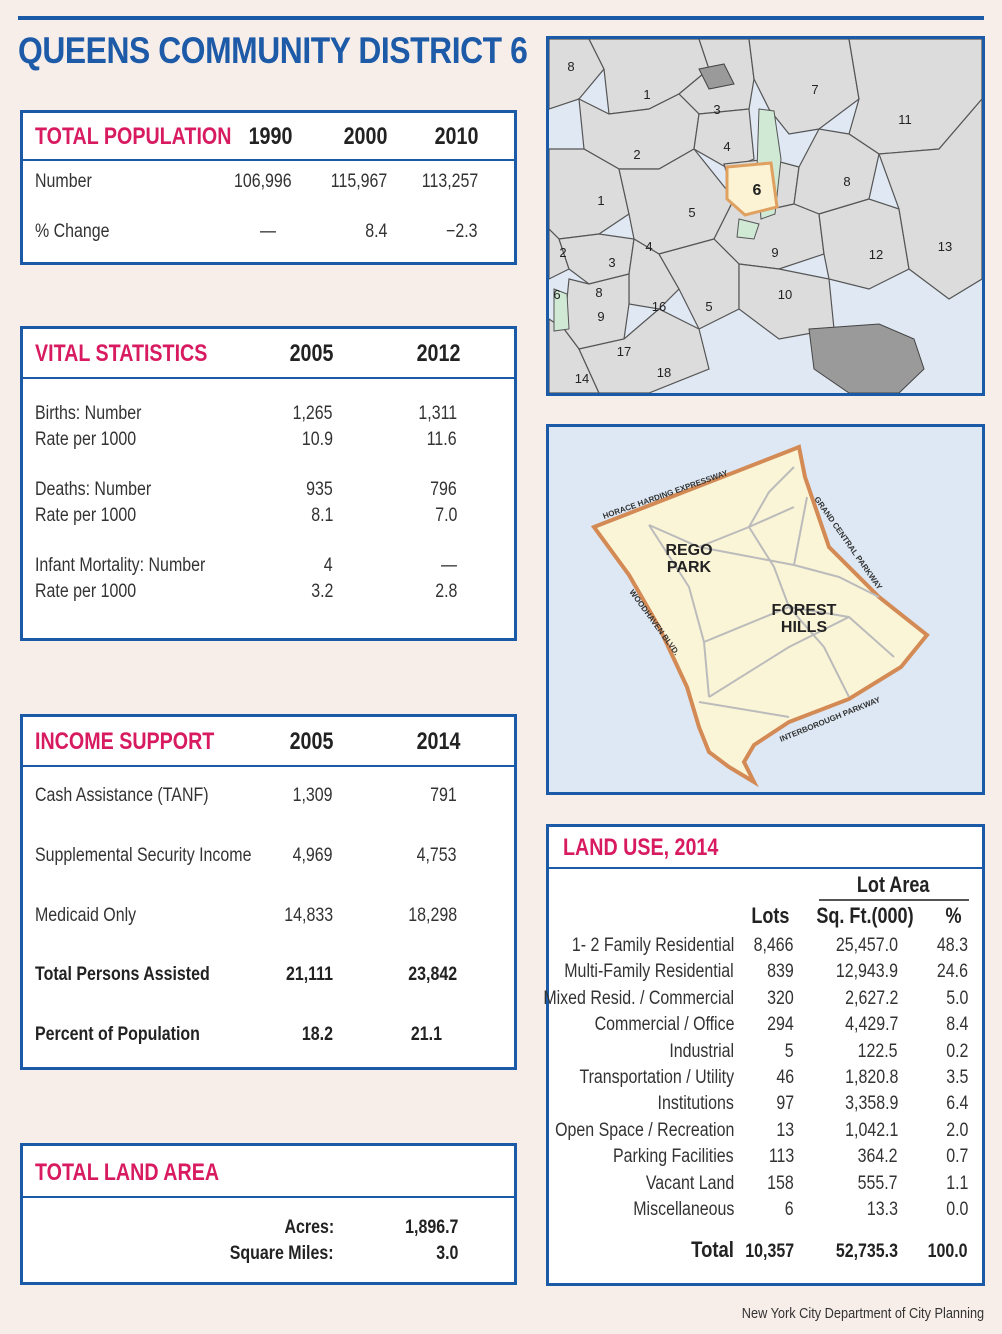  Describe the element at coordinates (268, 354) in the screenshot. I see `table-header: VITAL STATISTICS 2005 2012` at that location.